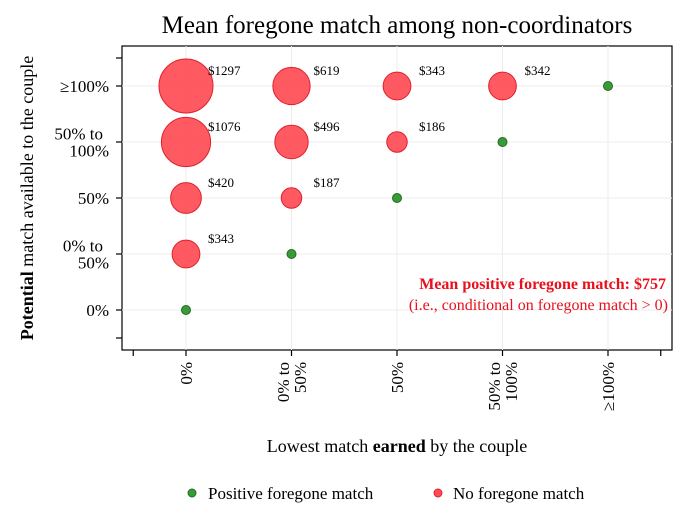 This screenshot has height=526, width=698. I want to click on x-tick-label: 0% to50%, so click(292, 382).